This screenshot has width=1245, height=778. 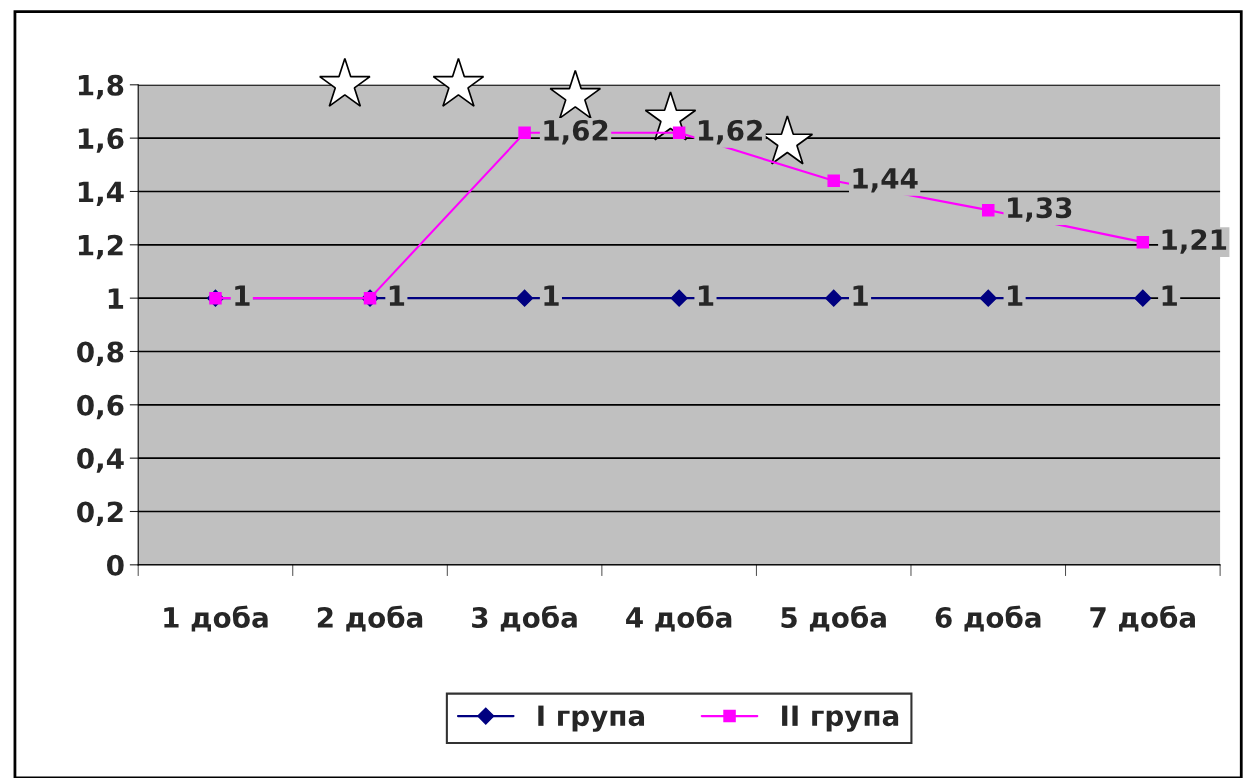 What do you see at coordinates (116, 298) in the screenshot?
I see `y-tick-label: 1` at bounding box center [116, 298].